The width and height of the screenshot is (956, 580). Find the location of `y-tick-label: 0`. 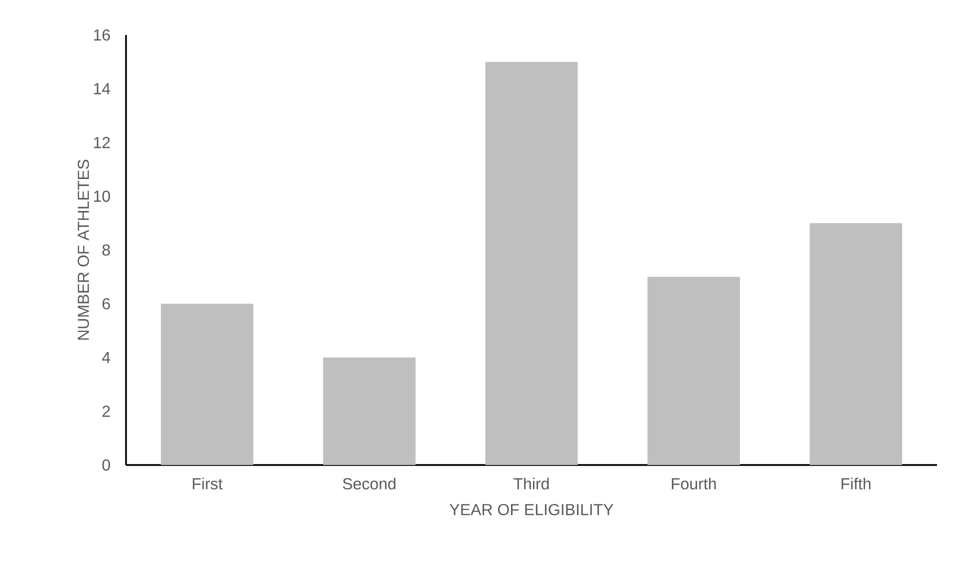

y-tick-label: 0 is located at coordinates (106, 465).